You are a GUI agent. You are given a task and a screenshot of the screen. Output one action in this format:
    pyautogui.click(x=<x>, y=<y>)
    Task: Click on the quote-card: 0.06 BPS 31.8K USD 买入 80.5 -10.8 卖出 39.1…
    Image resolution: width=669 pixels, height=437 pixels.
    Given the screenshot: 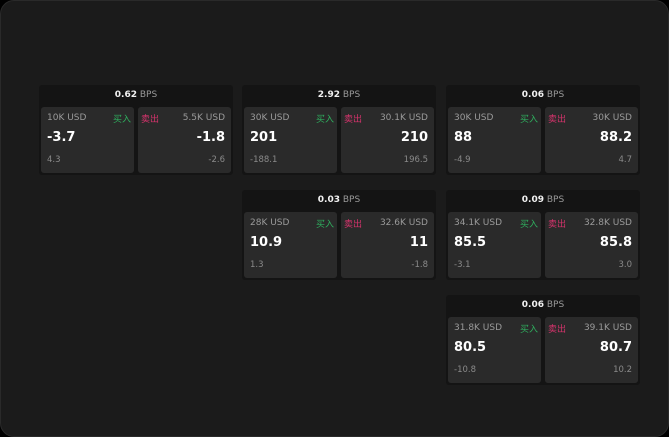 What is the action you would take?
    pyautogui.click(x=543, y=340)
    